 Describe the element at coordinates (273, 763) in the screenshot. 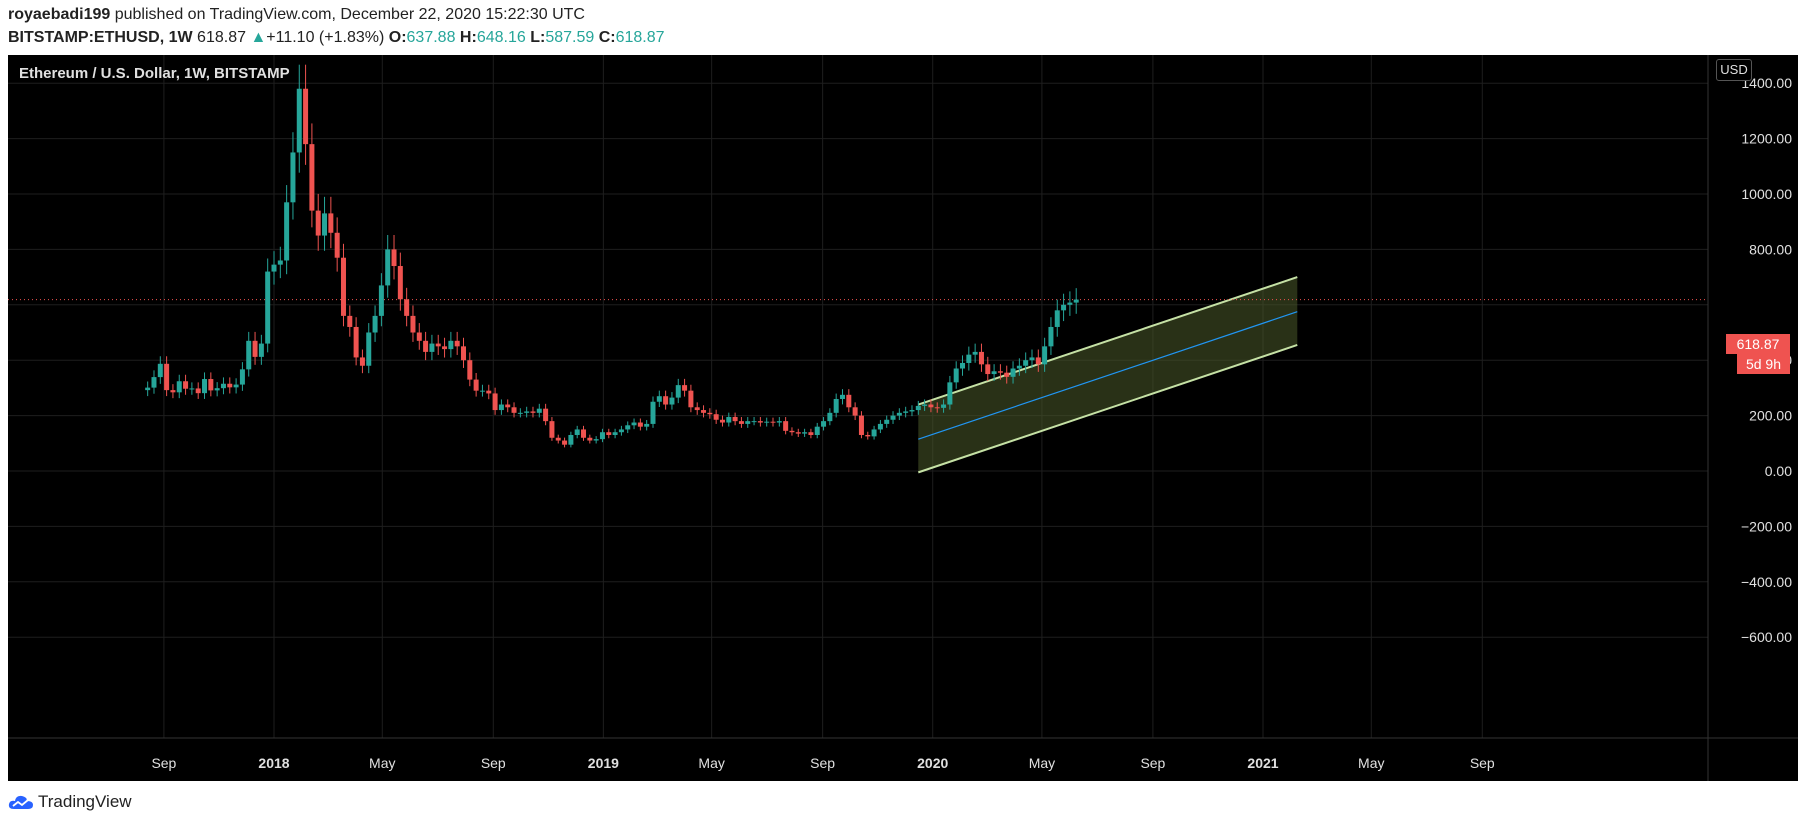

I see `x-tick-label: 2018` at that location.